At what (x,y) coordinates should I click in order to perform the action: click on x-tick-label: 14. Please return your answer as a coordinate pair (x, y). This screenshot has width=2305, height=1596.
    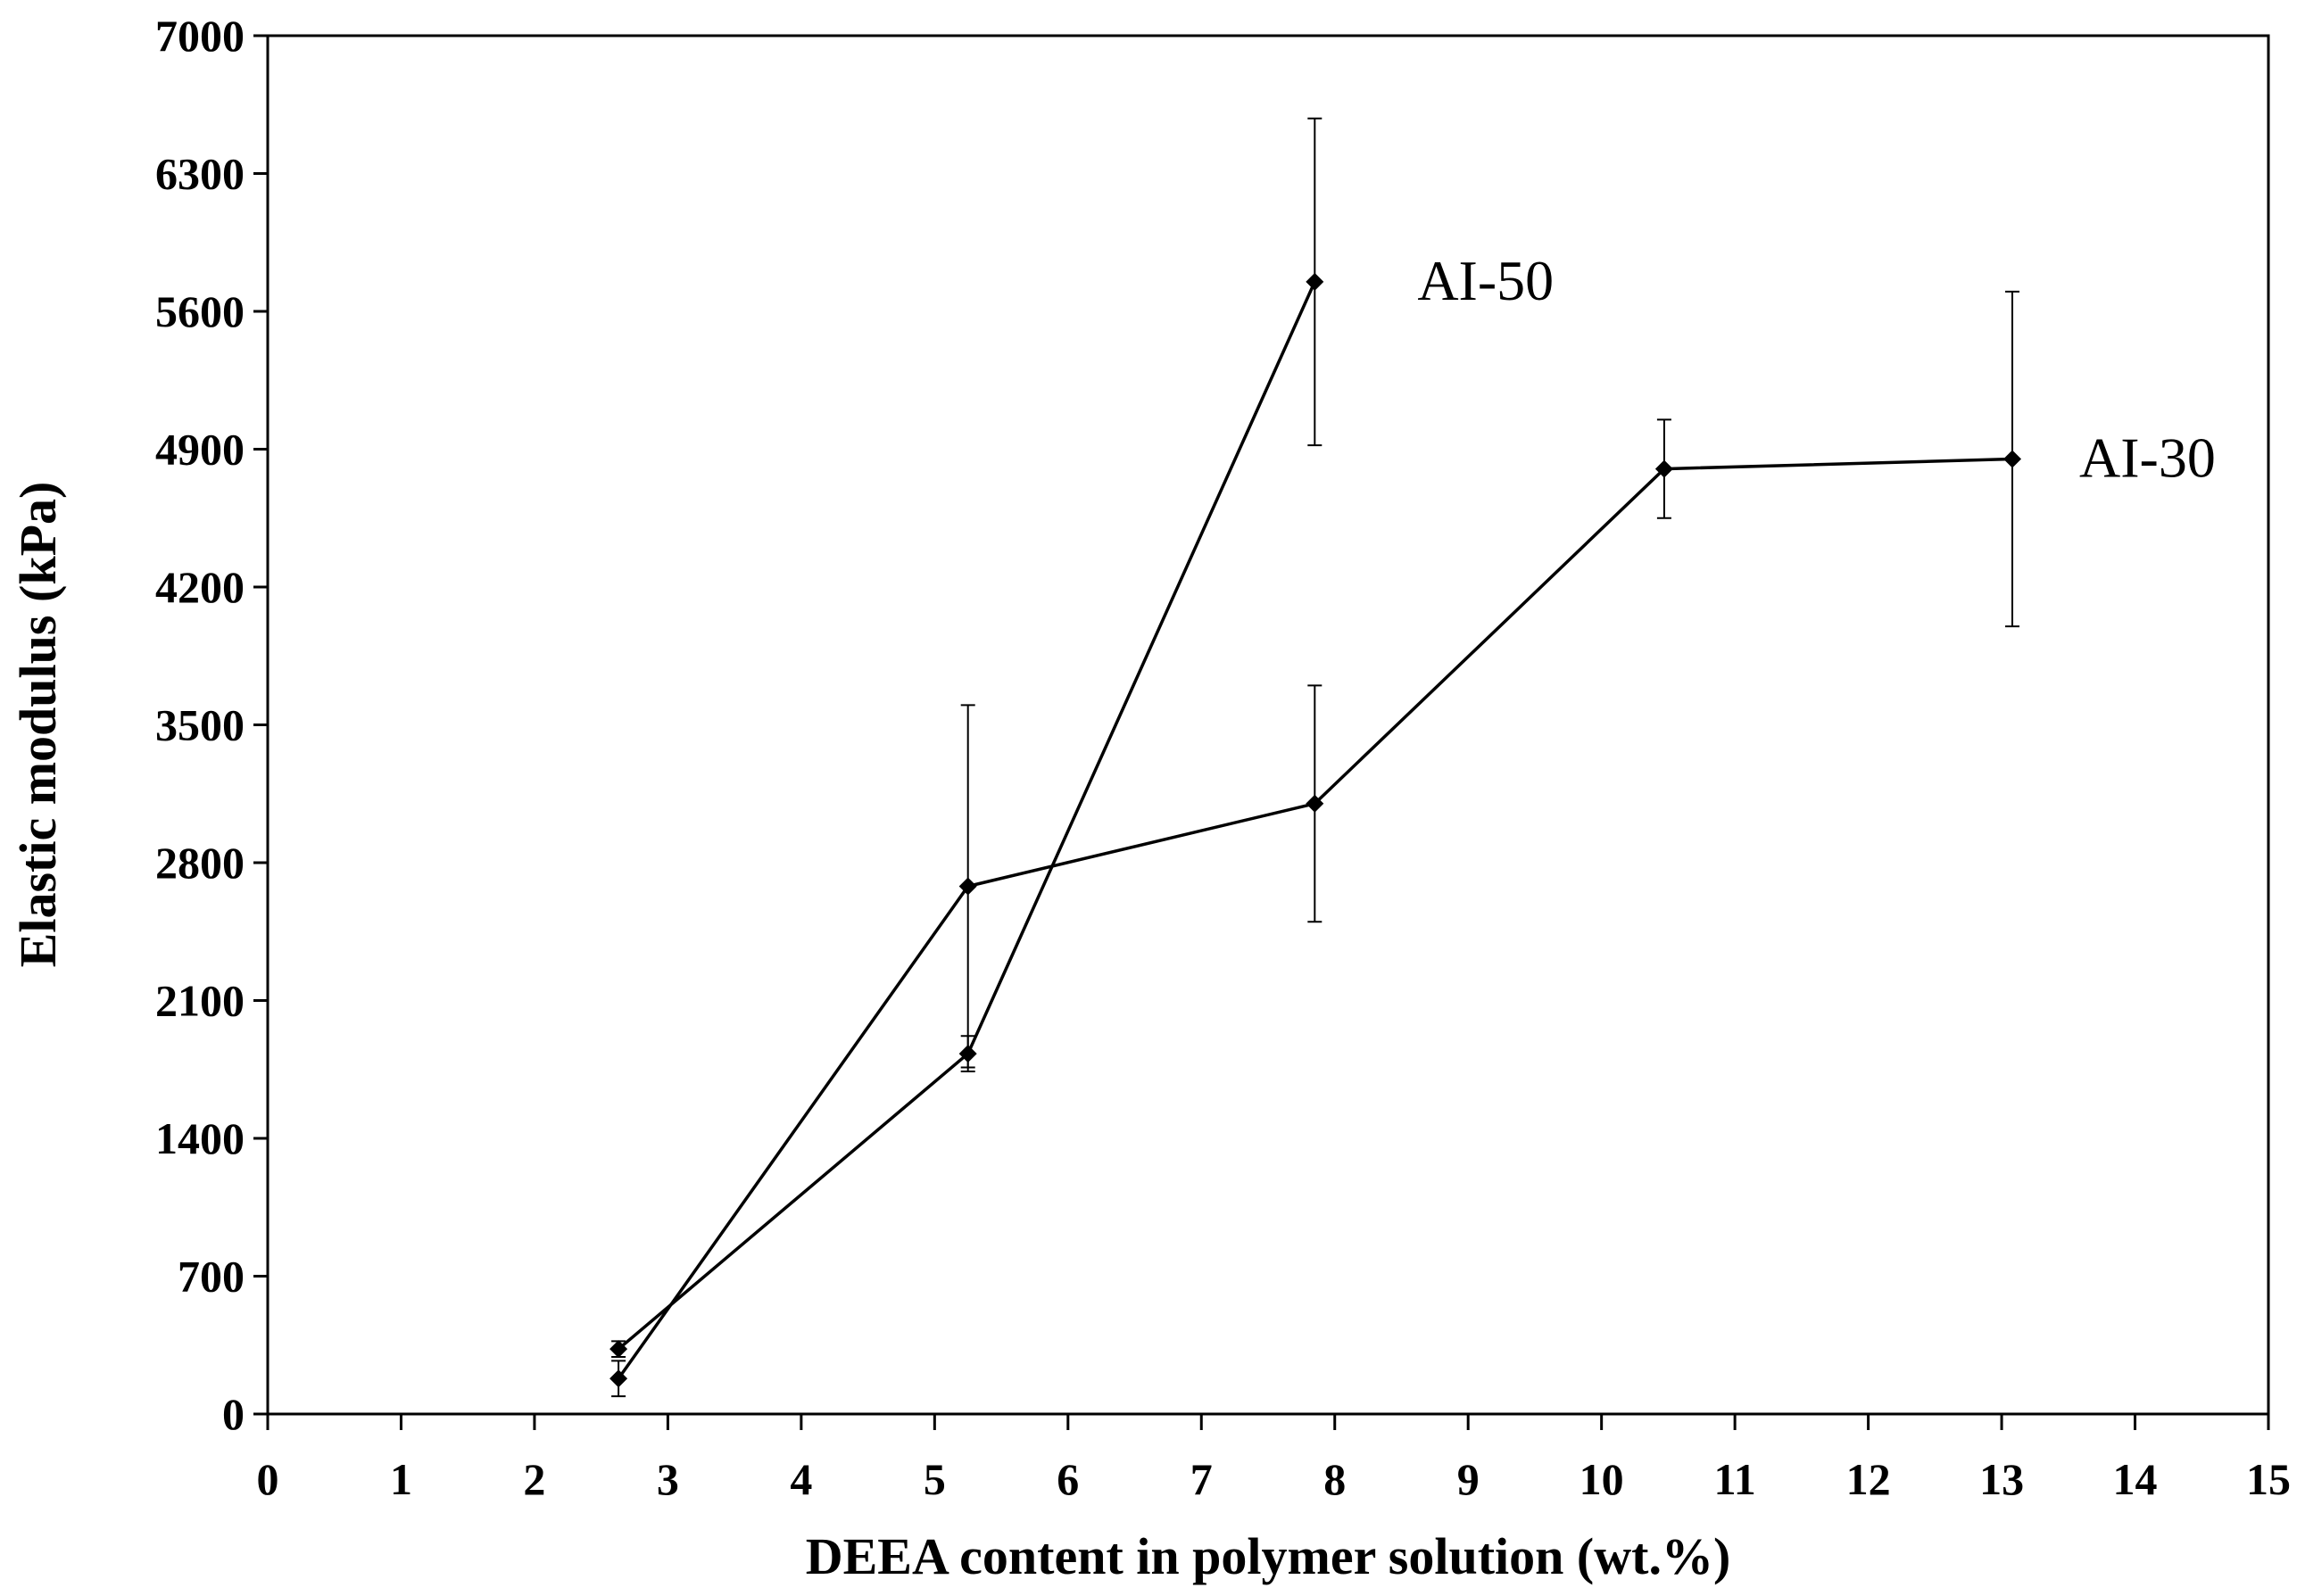
    Looking at the image, I should click on (2135, 1479).